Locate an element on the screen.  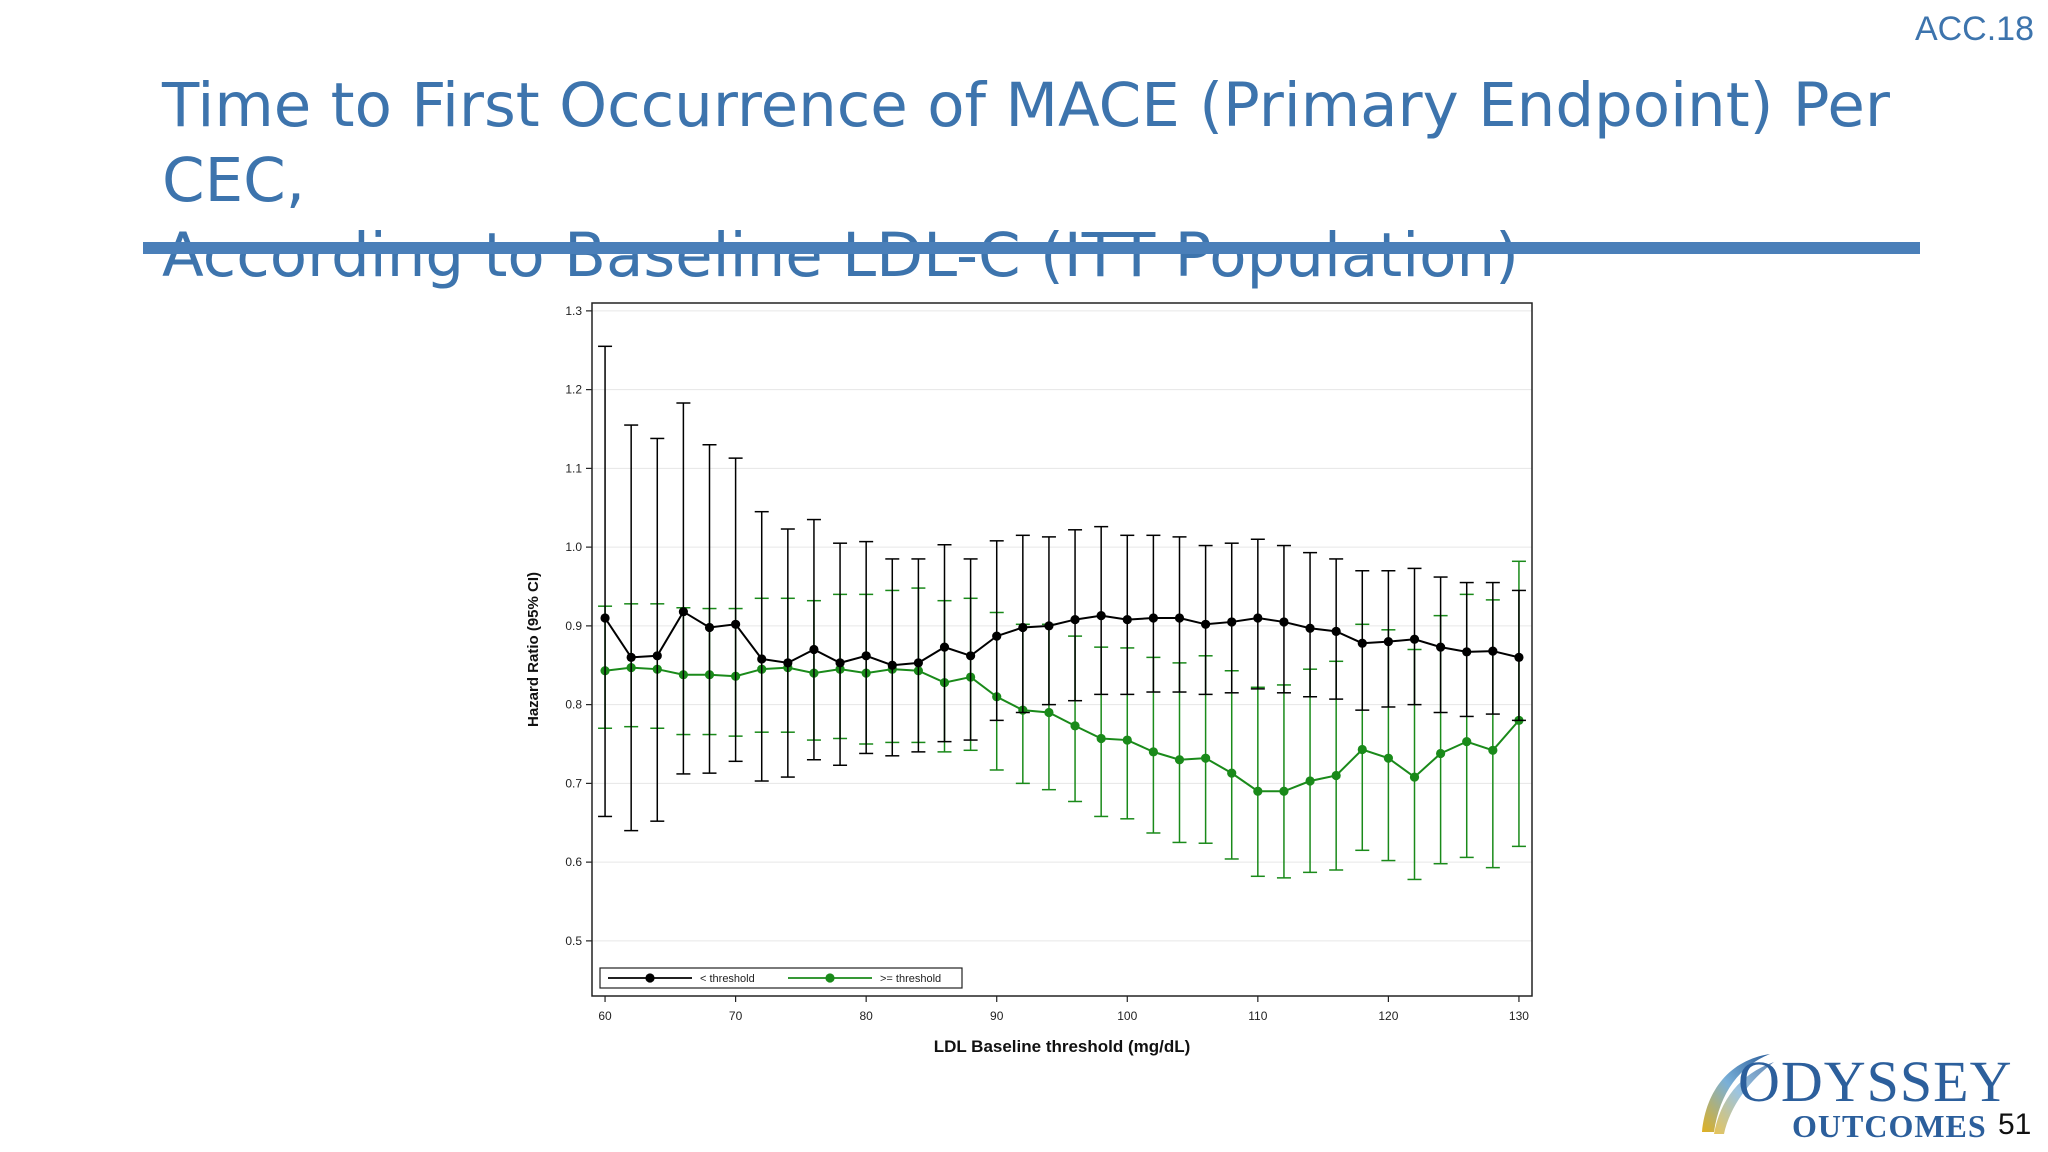
page-number: 51 is located at coordinates (2015, 1124).